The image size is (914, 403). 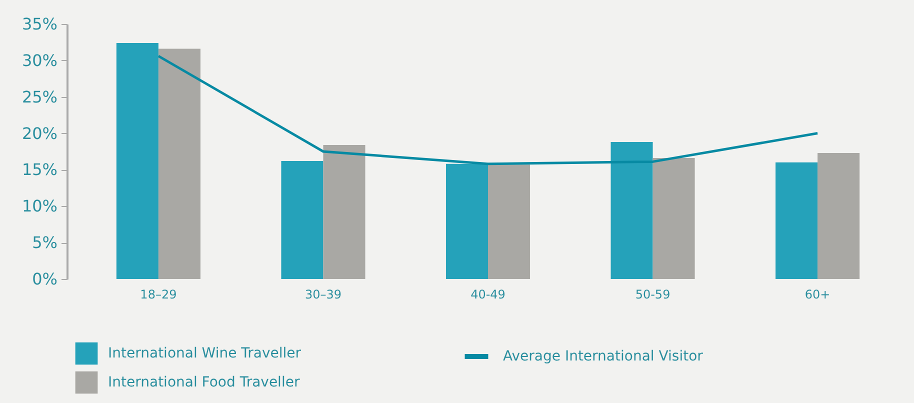 What do you see at coordinates (40, 24) in the screenshot?
I see `y-tick-label: 35%` at bounding box center [40, 24].